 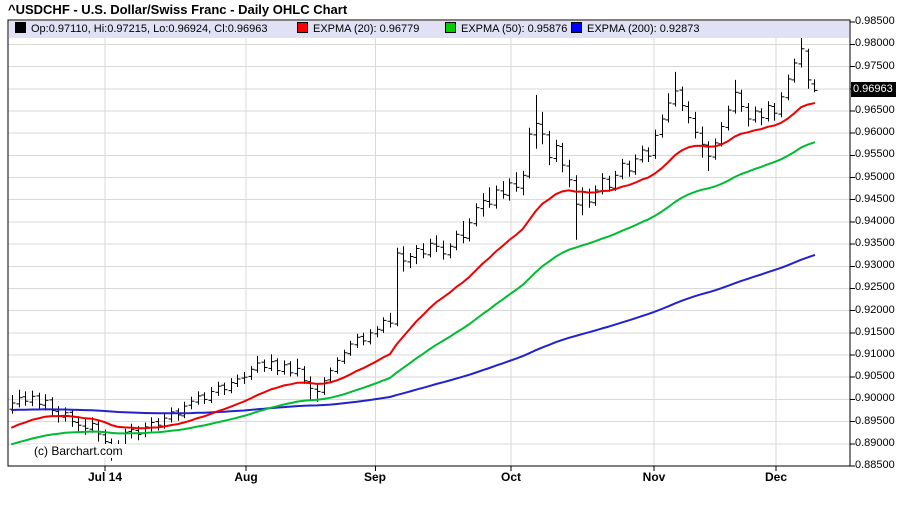 I want to click on x-axis-label: Aug, so click(x=246, y=477).